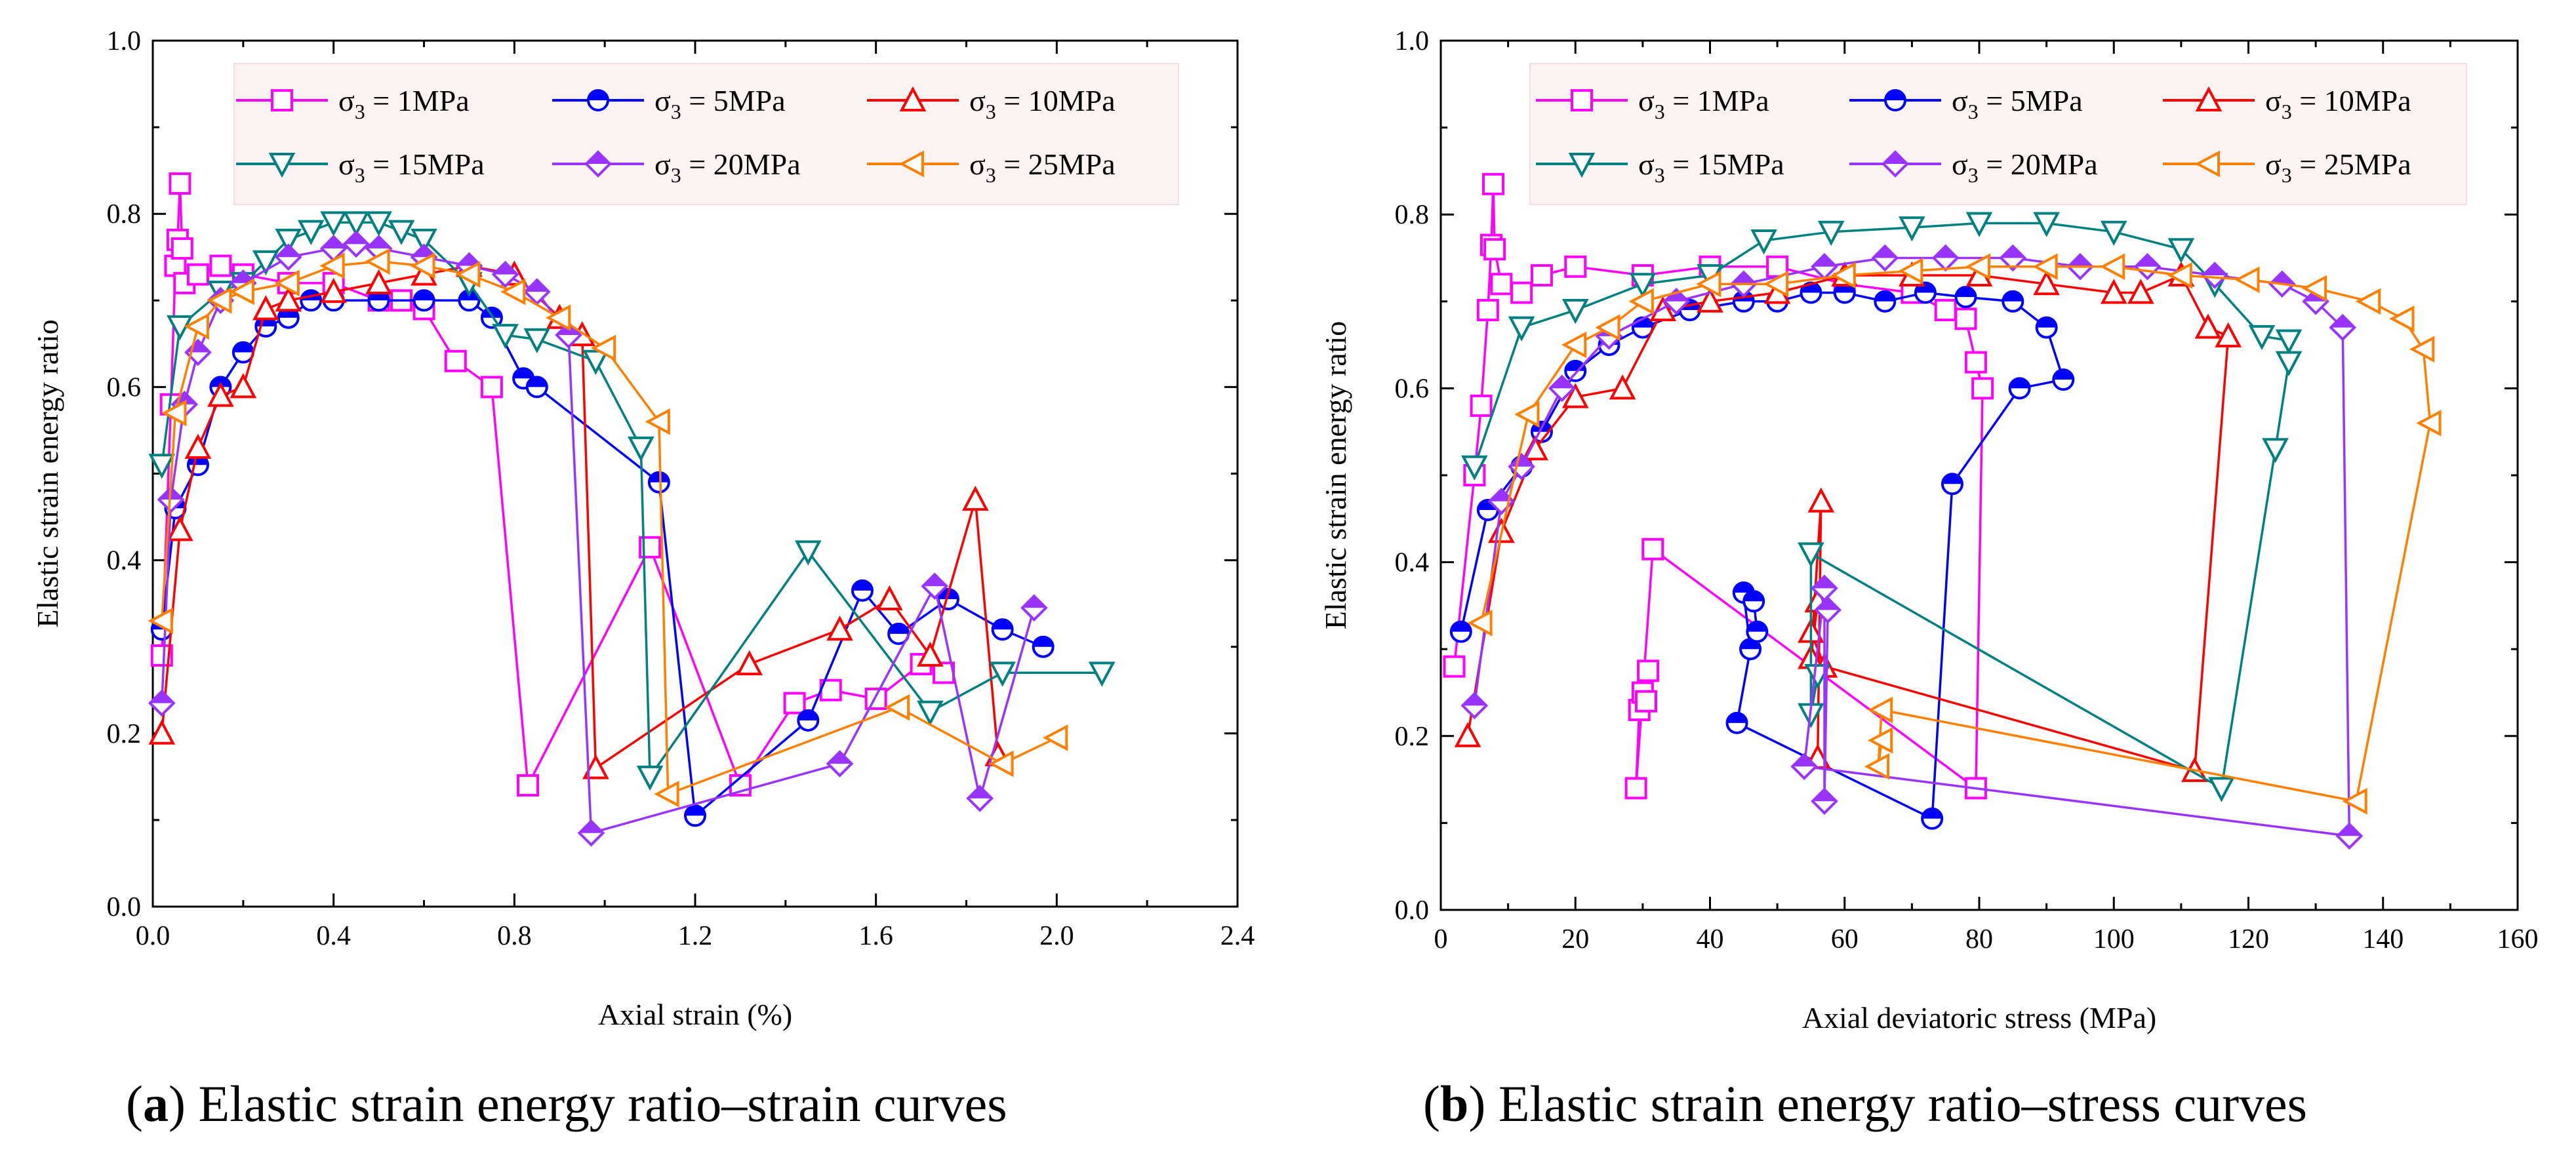 The width and height of the screenshot is (2576, 1159). I want to click on x-axis-label: Axial strain (%), so click(695, 1014).